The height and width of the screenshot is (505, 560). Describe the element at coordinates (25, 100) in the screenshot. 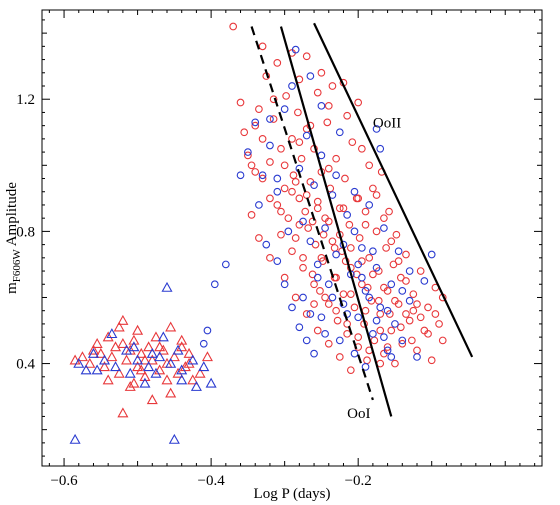

I see `y-tick-label: 1.2` at that location.